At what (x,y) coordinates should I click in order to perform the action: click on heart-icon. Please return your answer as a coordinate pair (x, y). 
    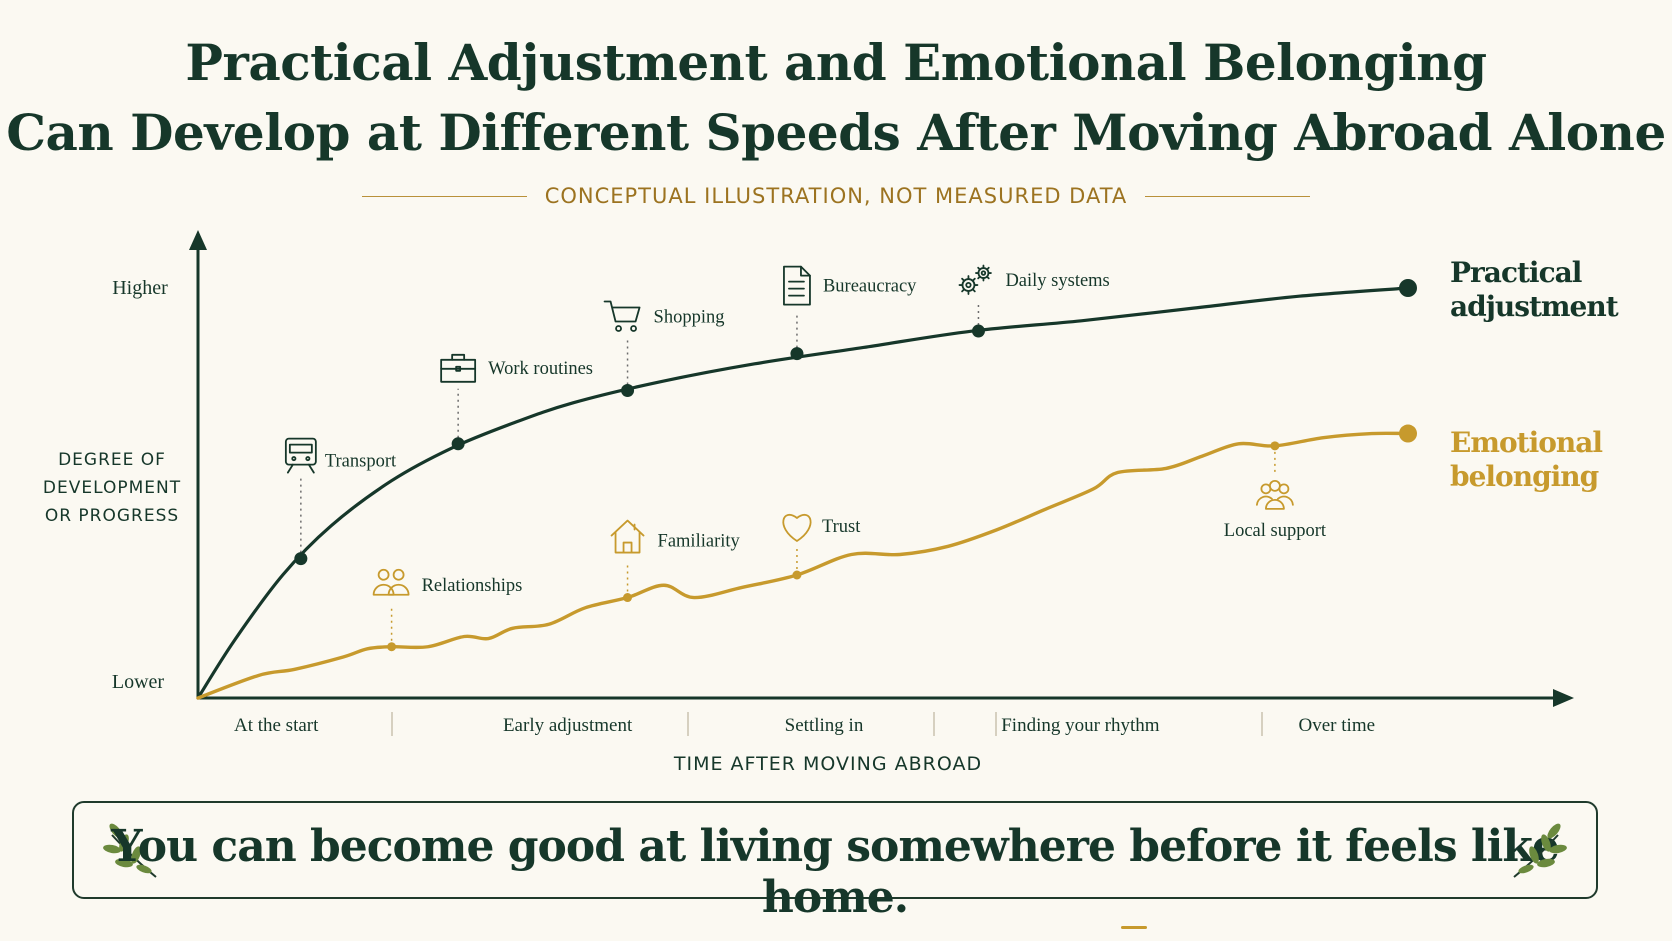
    Looking at the image, I should click on (797, 527).